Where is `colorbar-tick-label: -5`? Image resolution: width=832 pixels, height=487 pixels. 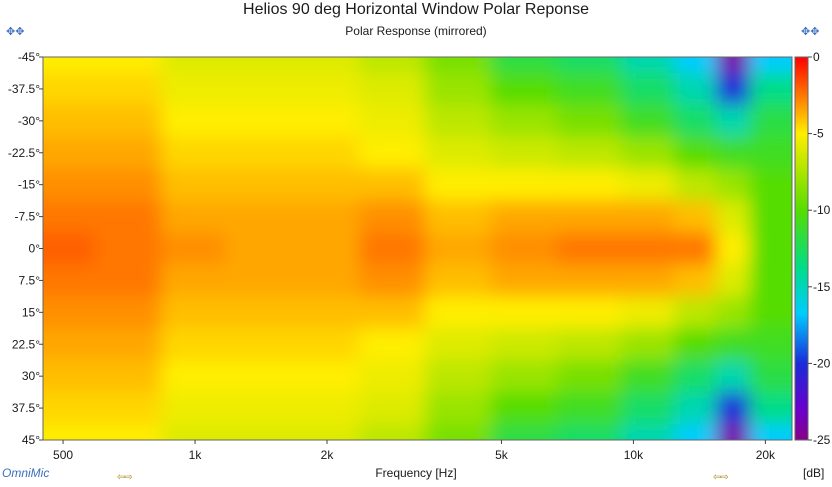
colorbar-tick-label: -5 is located at coordinates (818, 134).